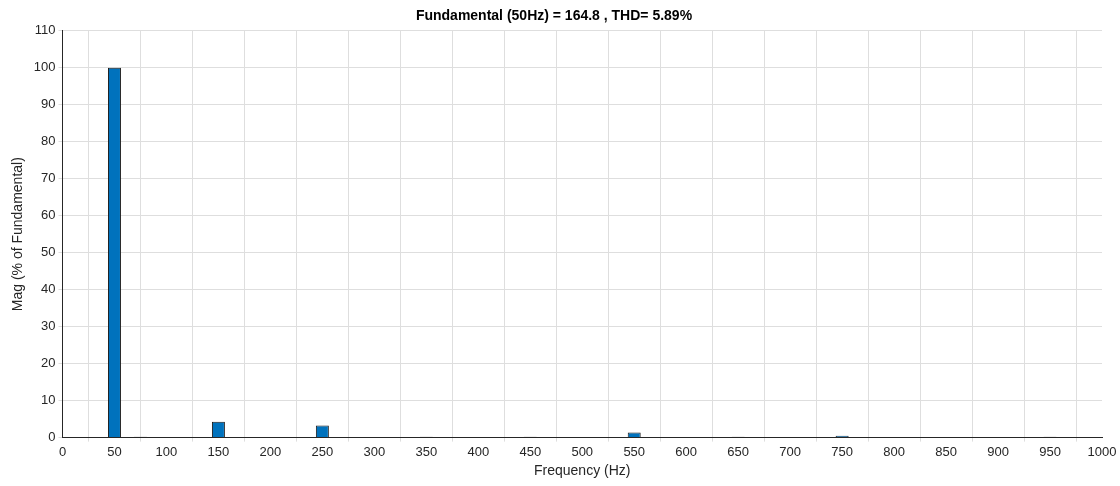  What do you see at coordinates (48, 215) in the screenshot?
I see `y-tick-label: 60` at bounding box center [48, 215].